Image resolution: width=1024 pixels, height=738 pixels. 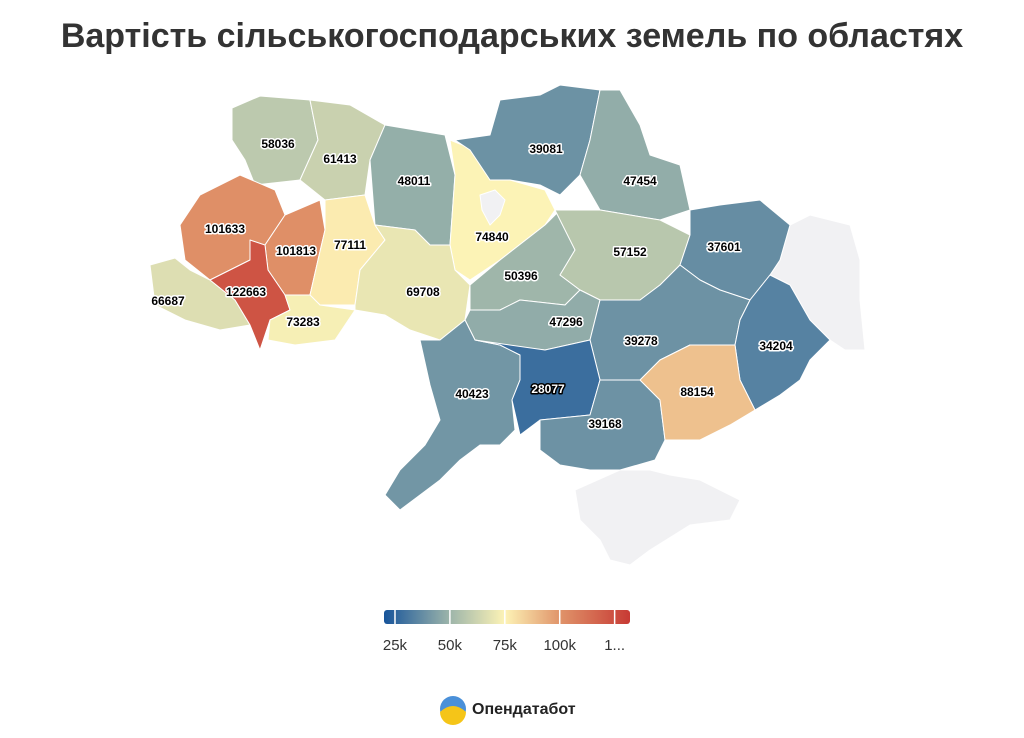 What do you see at coordinates (350, 245) in the screenshot?
I see `region-label: 77111` at bounding box center [350, 245].